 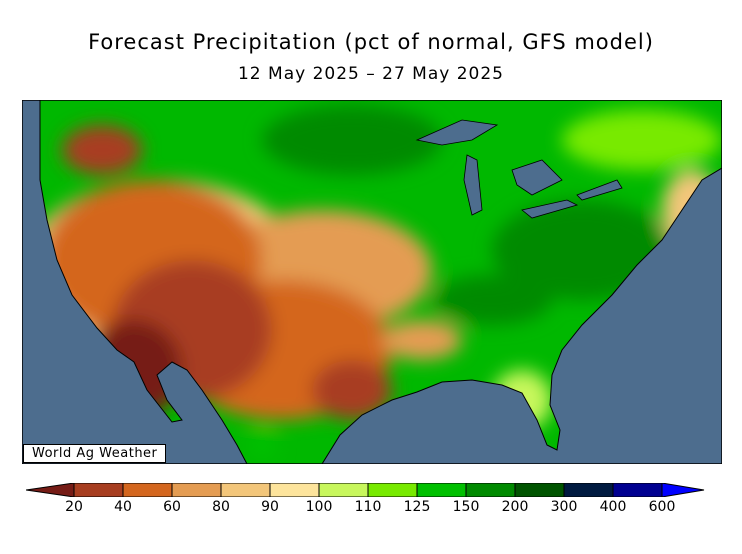 What do you see at coordinates (221, 507) in the screenshot?
I see `legend-label: 80` at bounding box center [221, 507].